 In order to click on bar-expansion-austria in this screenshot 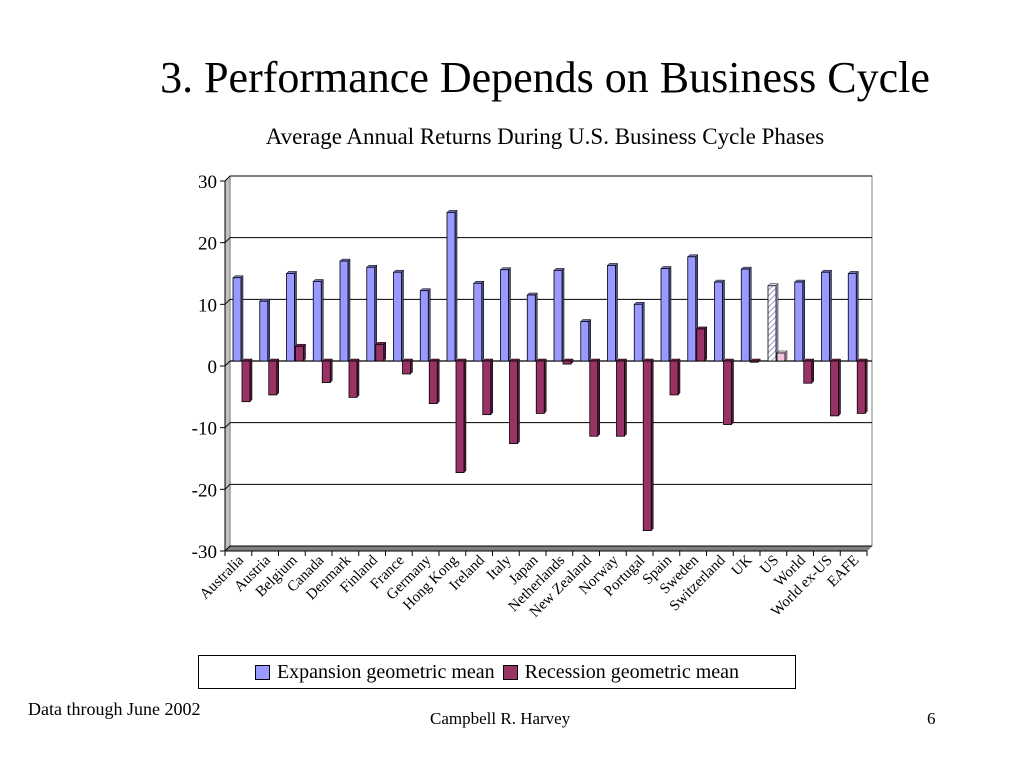, I will do `click(265, 330)`.